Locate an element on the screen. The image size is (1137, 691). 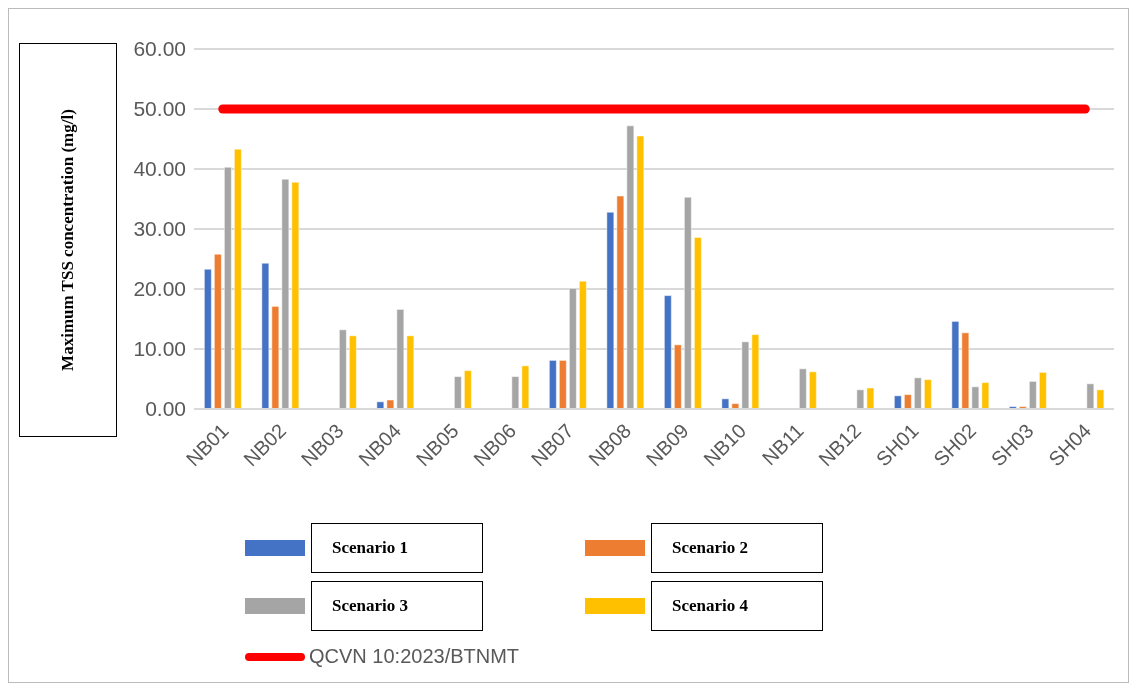
y-tick-label: 0.00 is located at coordinates (165, 409).